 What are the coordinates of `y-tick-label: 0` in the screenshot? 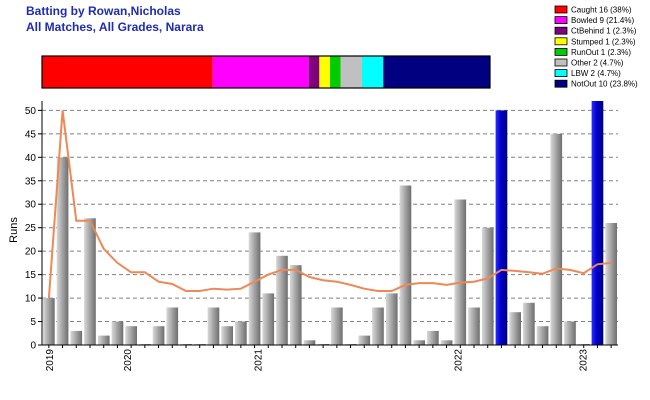 It's located at (33, 346).